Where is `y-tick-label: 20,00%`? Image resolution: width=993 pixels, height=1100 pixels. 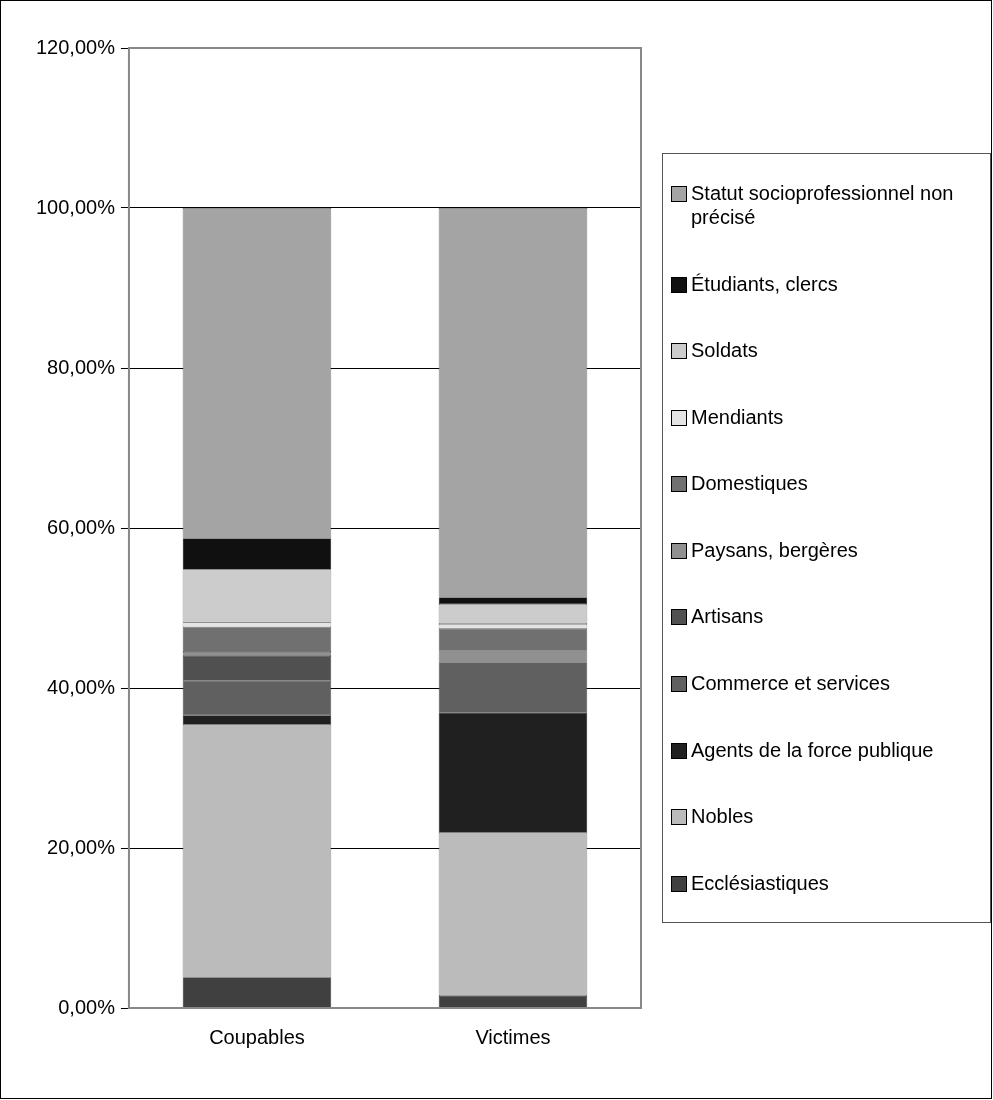 y-tick-label: 20,00% is located at coordinates (81, 846).